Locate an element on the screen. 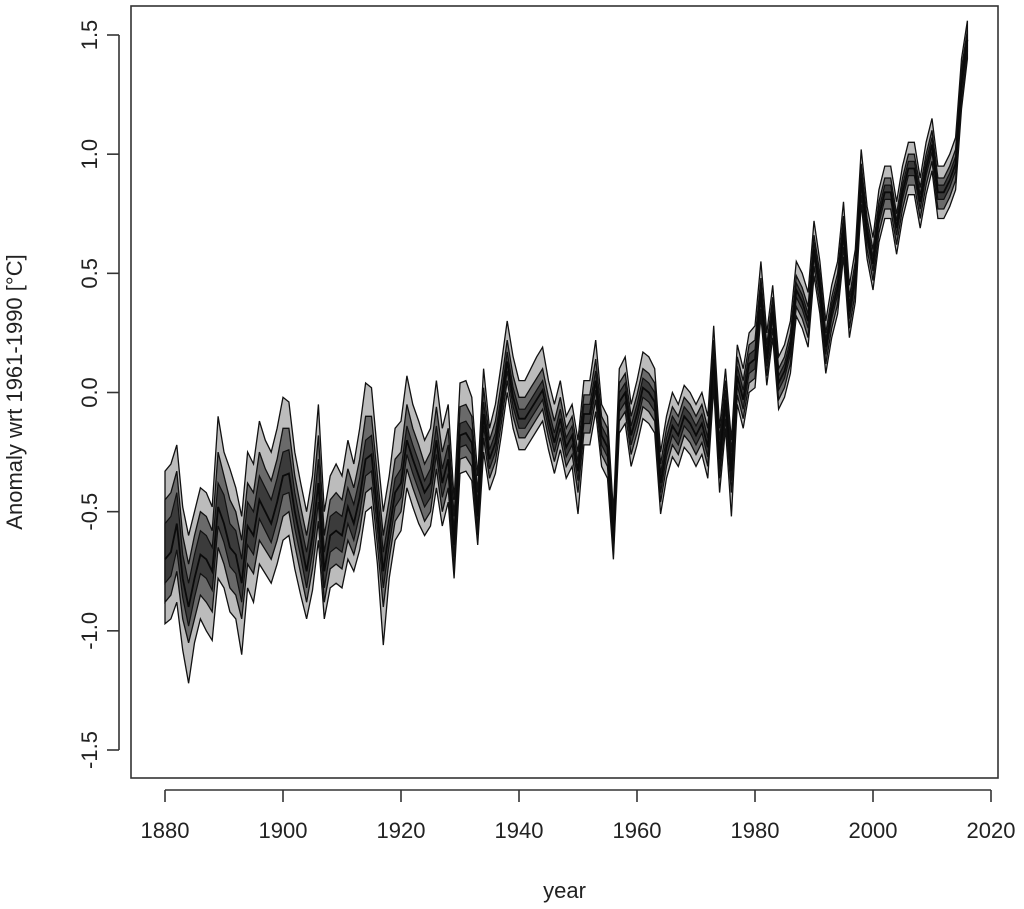 This screenshot has width=1024, height=909. x-tick-label: 1960 is located at coordinates (637, 830).